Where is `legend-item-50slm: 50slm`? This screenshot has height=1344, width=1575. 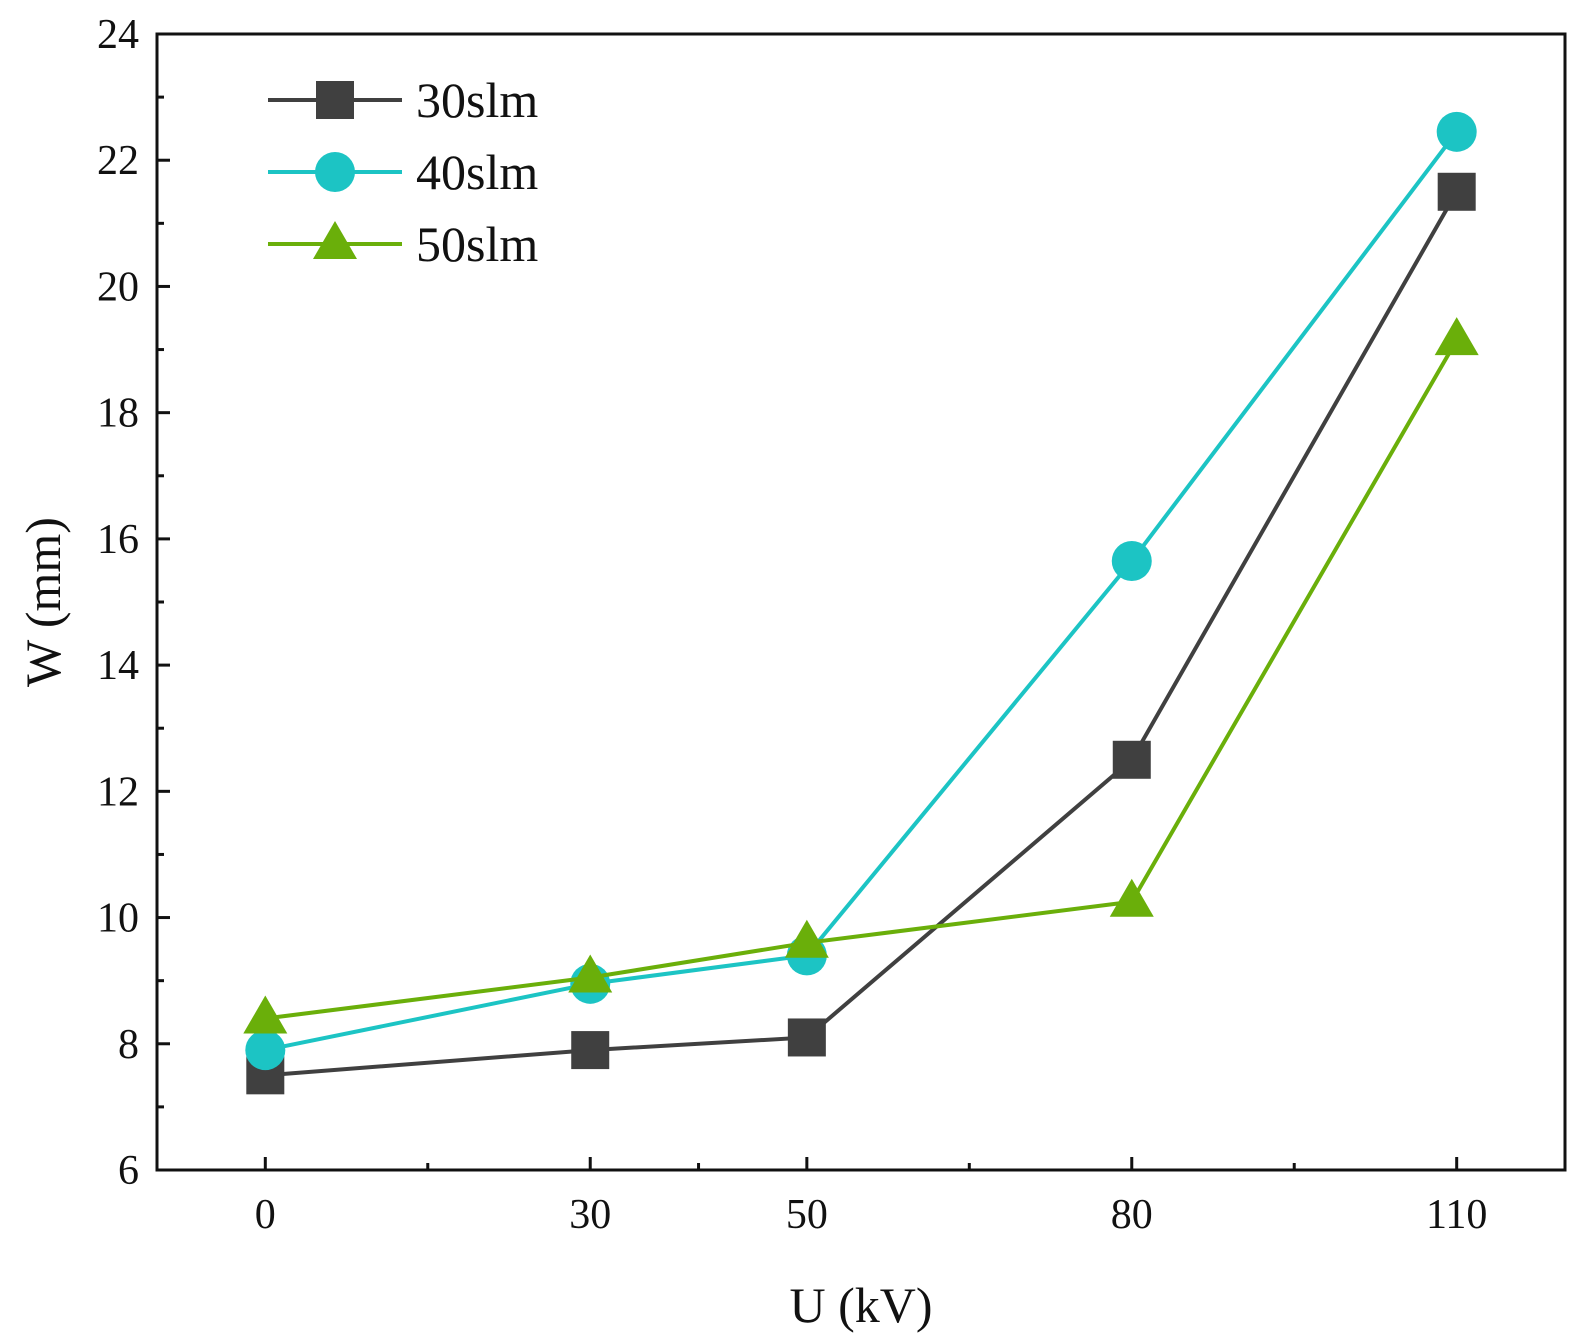 legend-item-50slm: 50slm is located at coordinates (403, 244).